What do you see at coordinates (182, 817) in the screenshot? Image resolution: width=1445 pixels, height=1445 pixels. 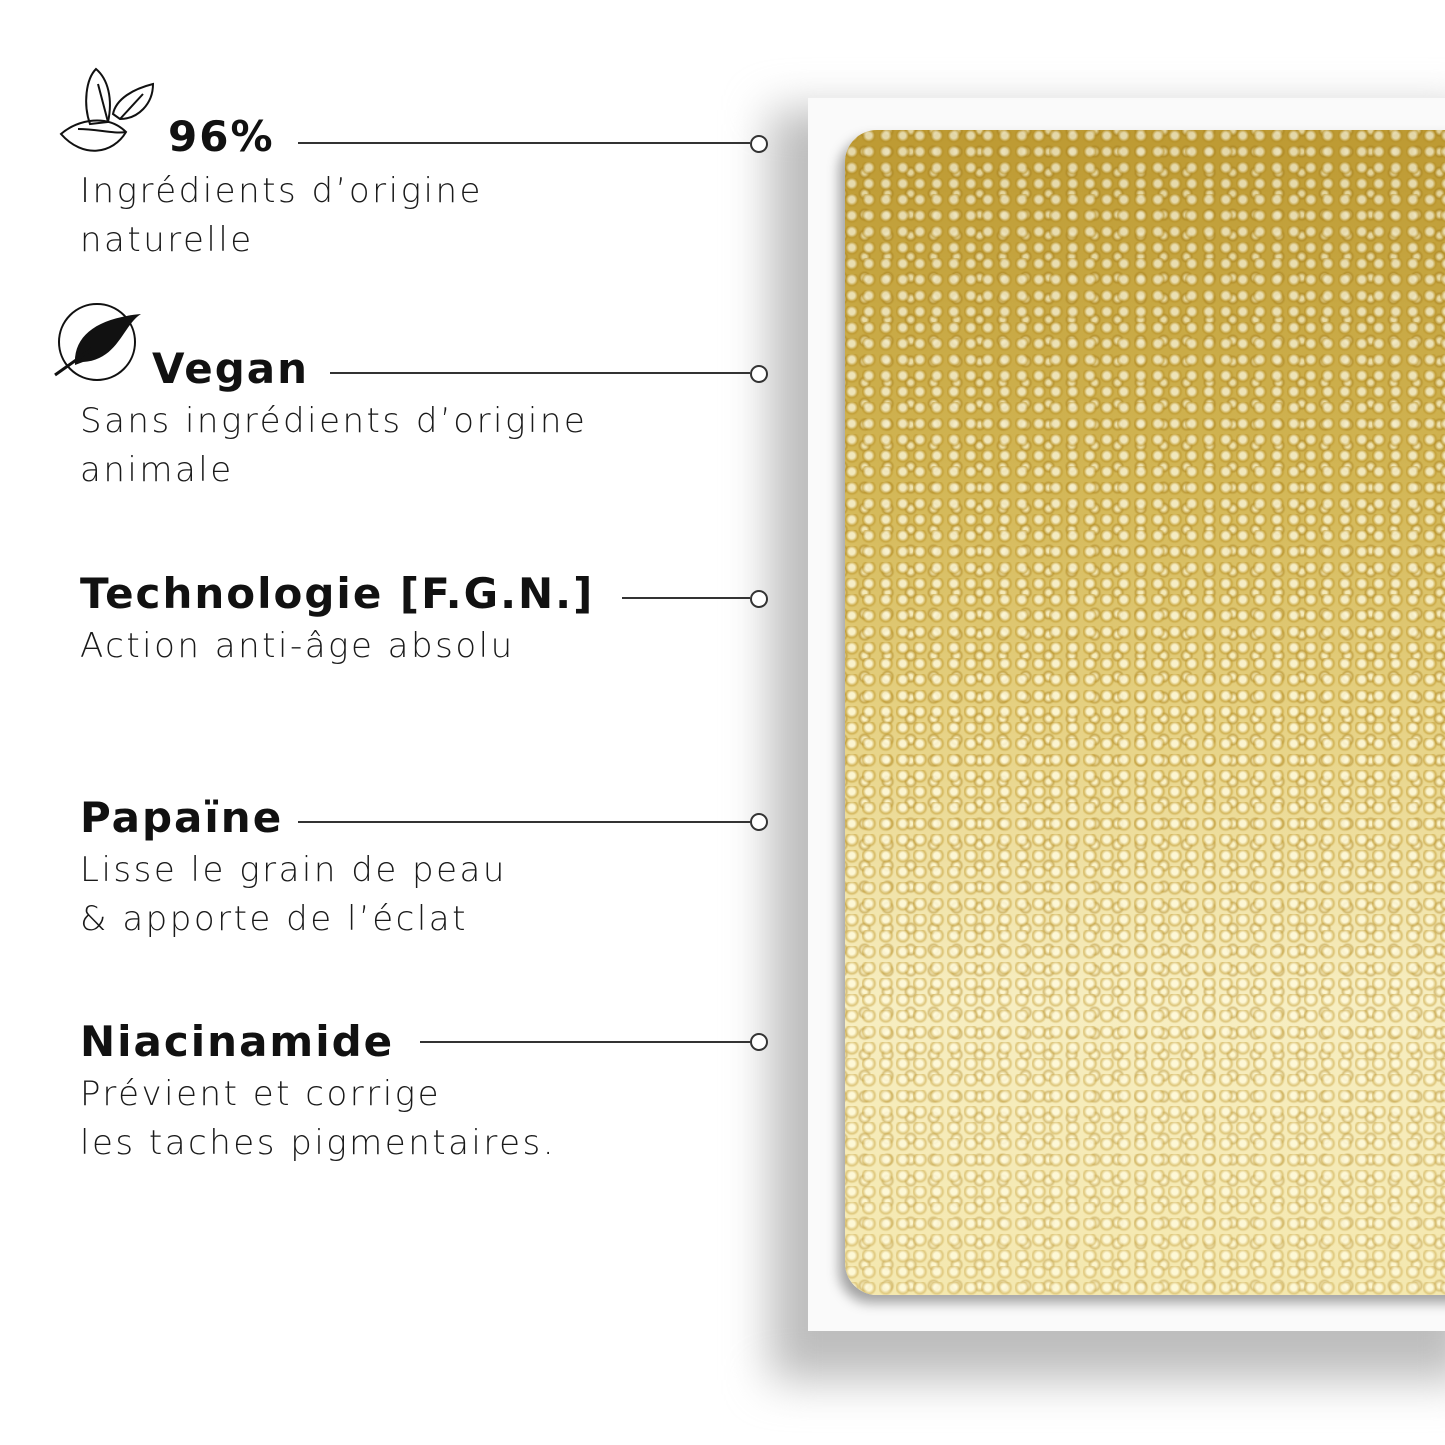 I see `feature-title: Papaïne` at bounding box center [182, 817].